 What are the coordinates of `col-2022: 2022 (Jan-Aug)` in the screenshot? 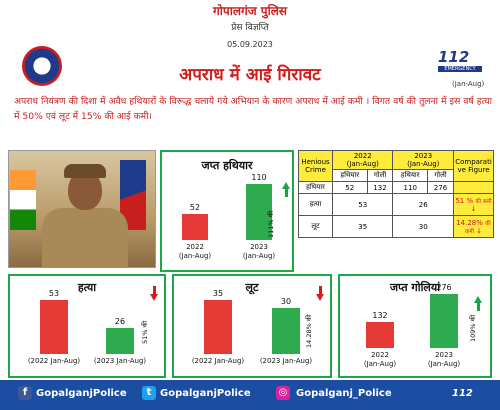 It's located at (362, 160).